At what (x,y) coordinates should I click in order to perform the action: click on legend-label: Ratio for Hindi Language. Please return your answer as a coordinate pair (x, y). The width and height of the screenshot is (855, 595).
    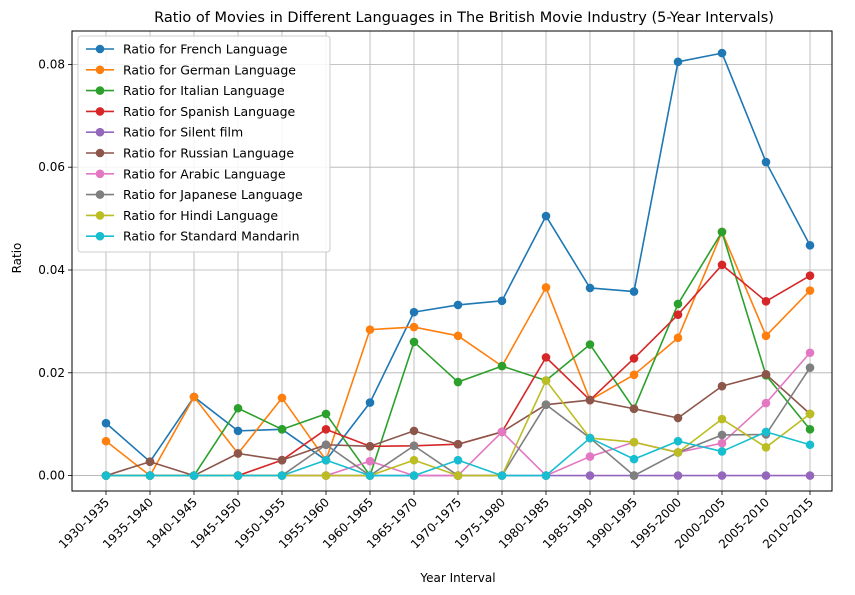
    Looking at the image, I should click on (200, 215).